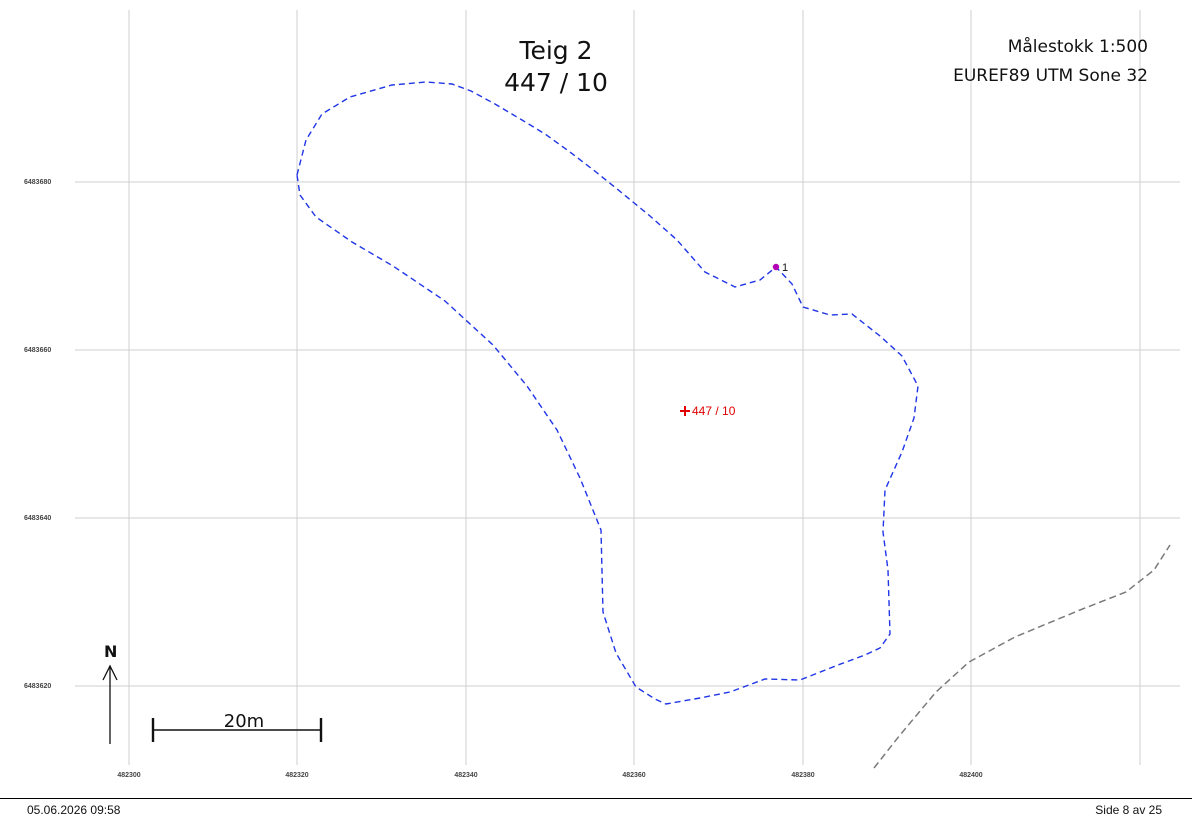 This screenshot has width=1204, height=820. Describe the element at coordinates (110, 651) in the screenshot. I see `north-arrow-label: N` at that location.